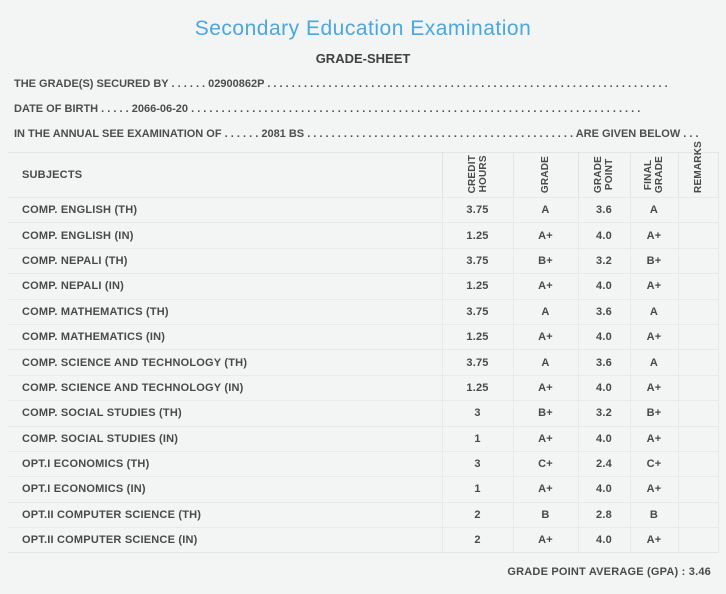 Image resolution: width=726 pixels, height=594 pixels. Describe the element at coordinates (225, 362) in the screenshot. I see `subject-name: COMP. SCIENCE AND TECHNOLOGY (TH)` at that location.